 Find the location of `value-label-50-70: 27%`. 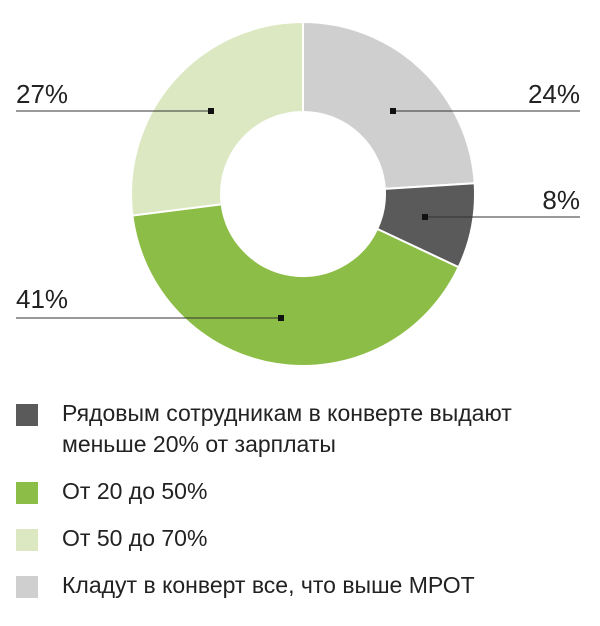

value-label-50-70: 27% is located at coordinates (42, 94).